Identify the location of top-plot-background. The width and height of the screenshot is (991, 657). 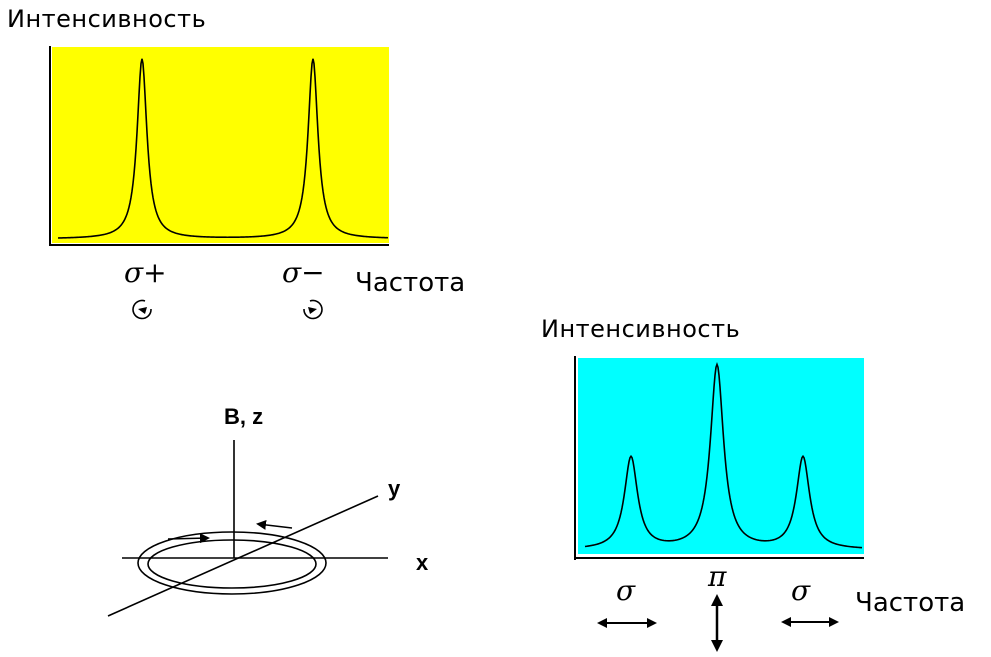
(220, 145).